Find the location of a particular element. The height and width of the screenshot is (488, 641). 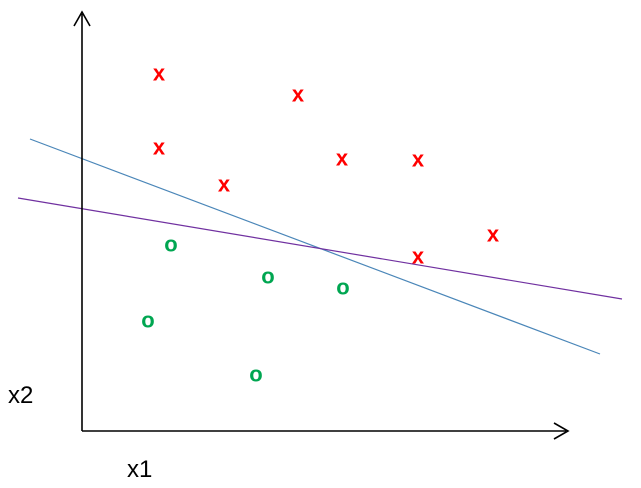

x-axis-label: x1 is located at coordinates (139, 469).